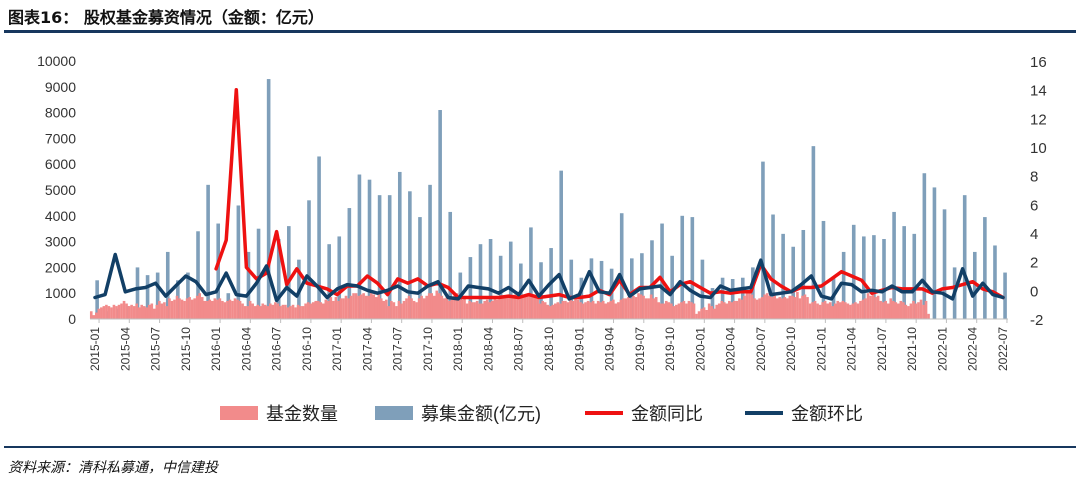  What do you see at coordinates (95, 349) in the screenshot?
I see `x-tick-label: 2015-01` at bounding box center [95, 349].